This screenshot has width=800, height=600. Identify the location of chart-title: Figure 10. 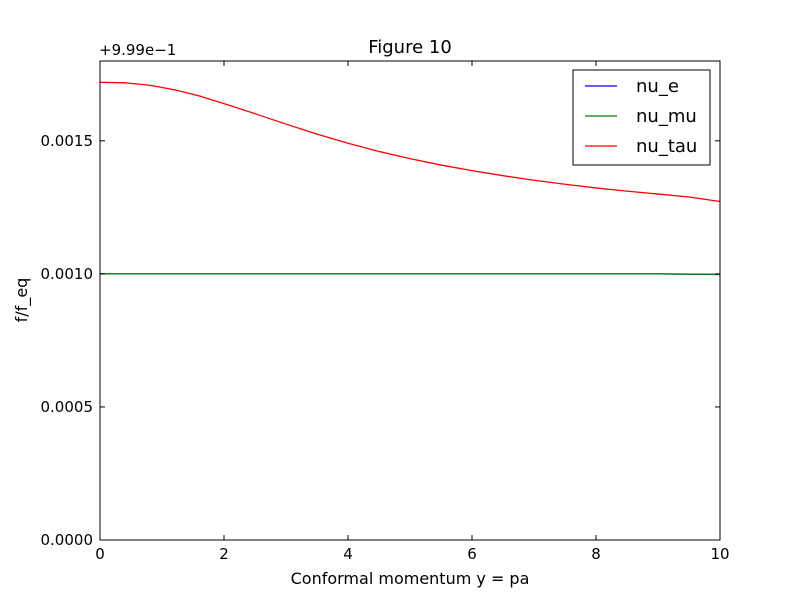
(410, 47).